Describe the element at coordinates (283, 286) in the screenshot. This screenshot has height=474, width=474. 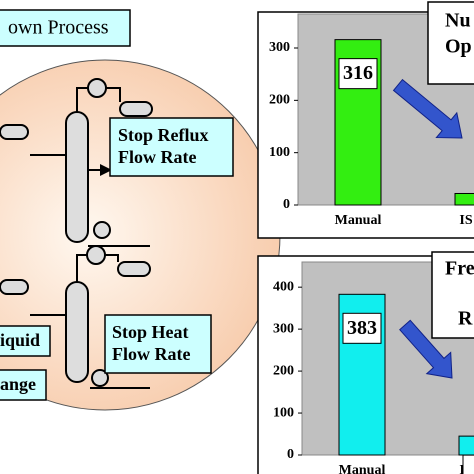
I see `y-tick-label: 400` at that location.